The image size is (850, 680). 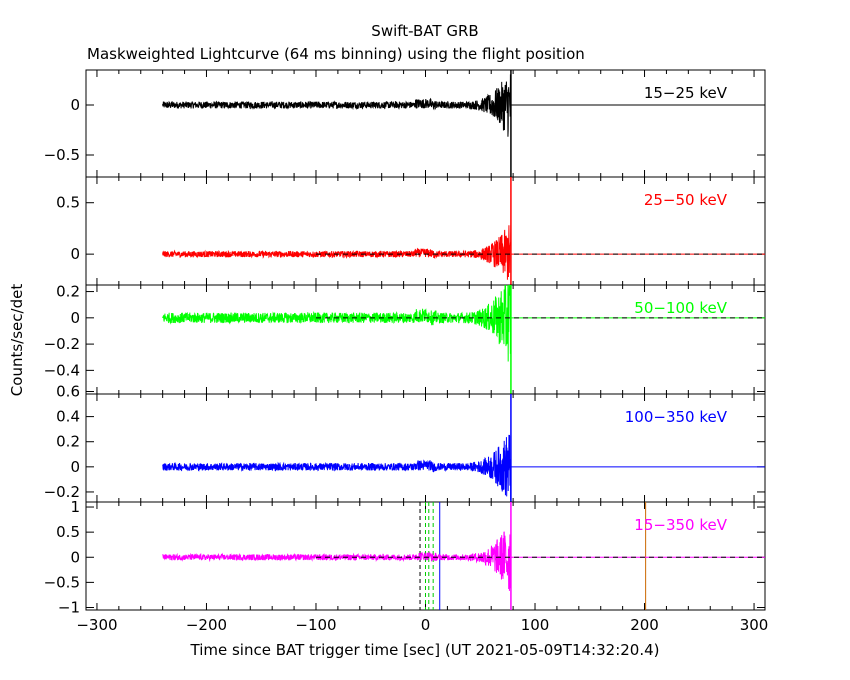 What do you see at coordinates (75, 507) in the screenshot?
I see `y-tick-label: 1` at bounding box center [75, 507].